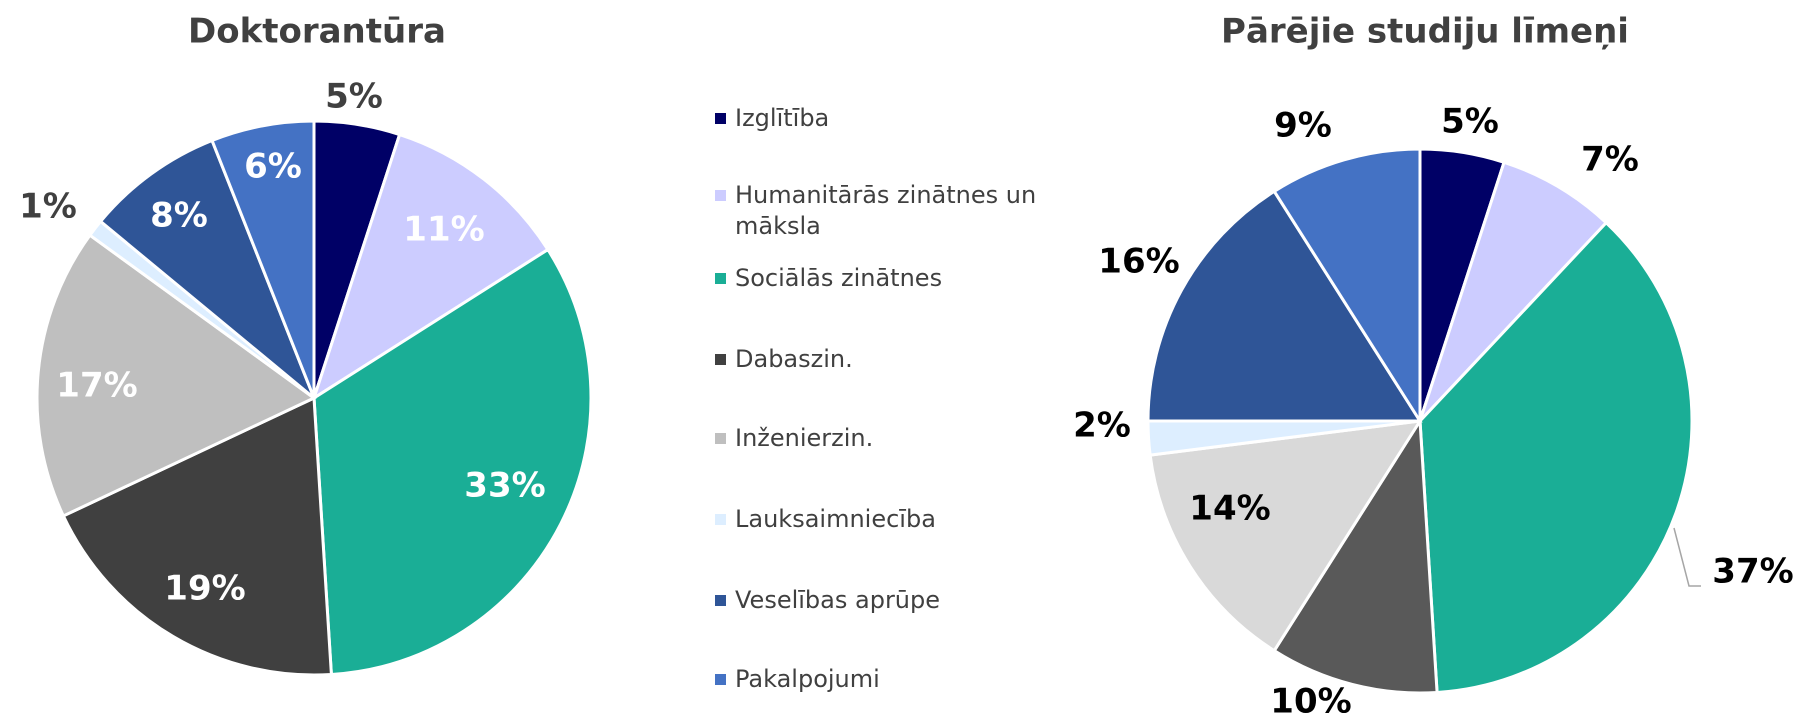 Image resolution: width=1808 pixels, height=721 pixels. What do you see at coordinates (886, 210) in the screenshot?
I see `legend-label: Humanitārās zinātnes un māksla` at bounding box center [886, 210].